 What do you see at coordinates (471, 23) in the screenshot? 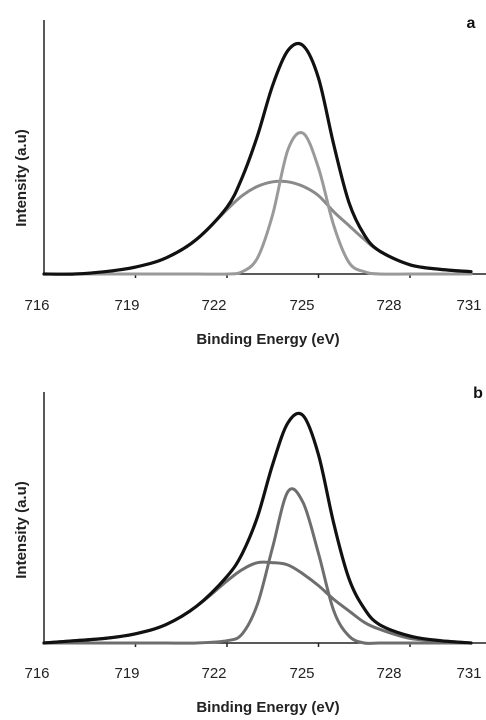
I see `panel-label: a` at bounding box center [471, 23].